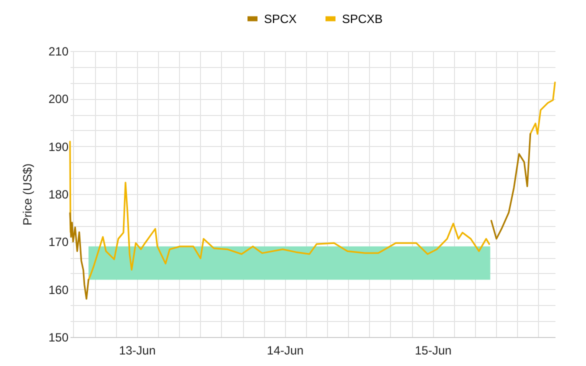 This screenshot has height=366, width=586. Describe the element at coordinates (27, 194) in the screenshot. I see `y-axis-title: Price (US$)` at that location.